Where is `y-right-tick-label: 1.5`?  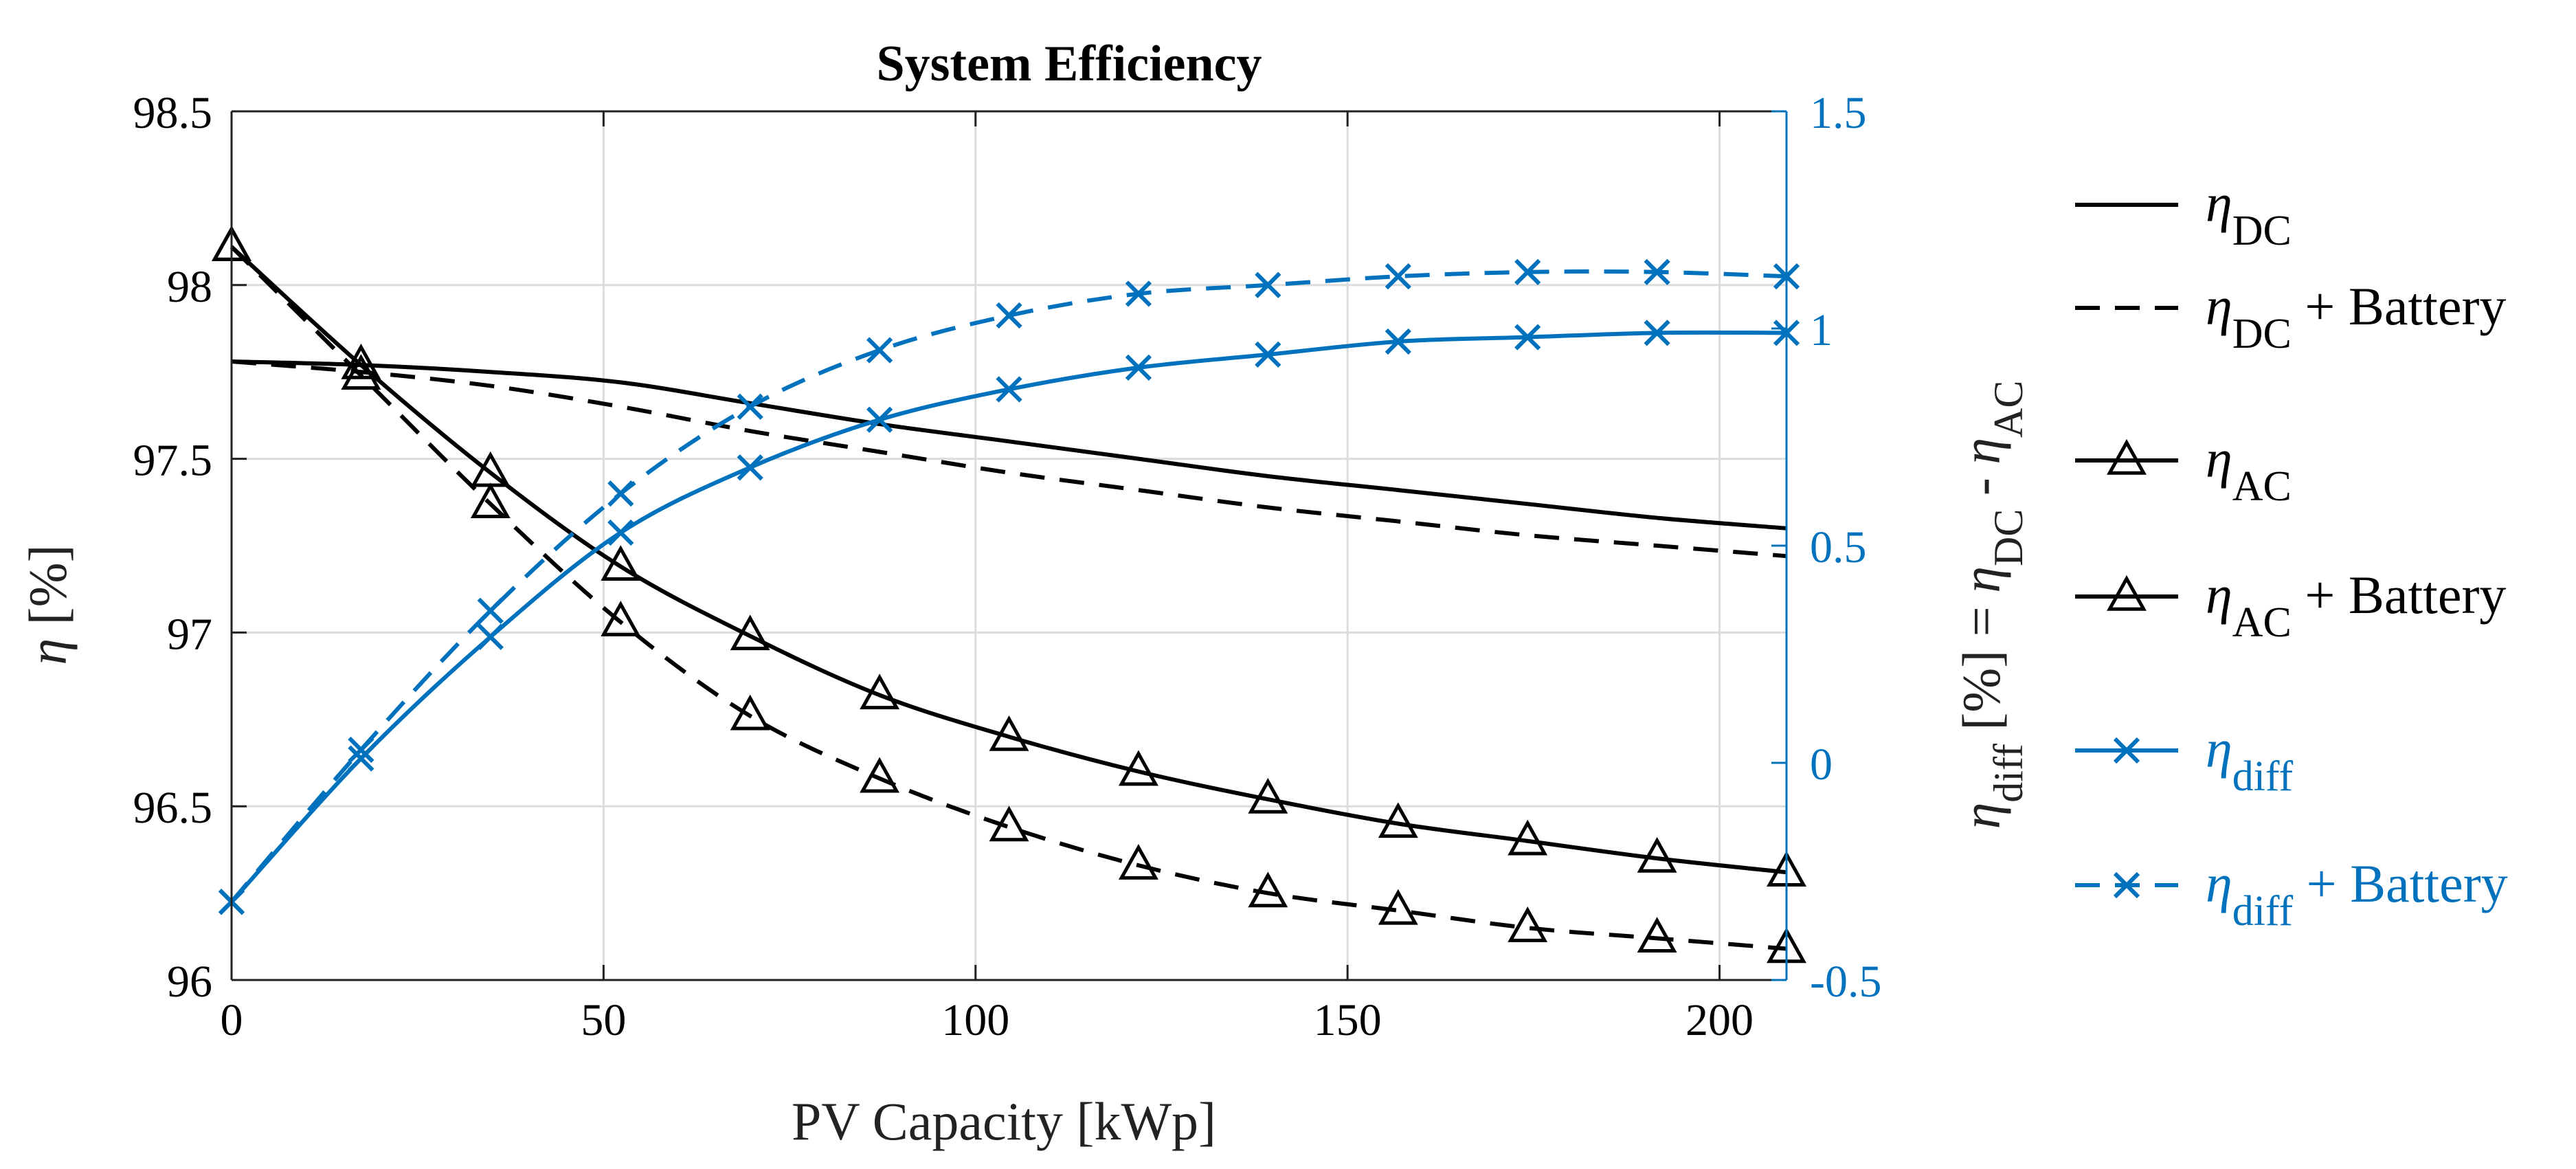
y-right-tick-label: 1.5 is located at coordinates (1838, 113).